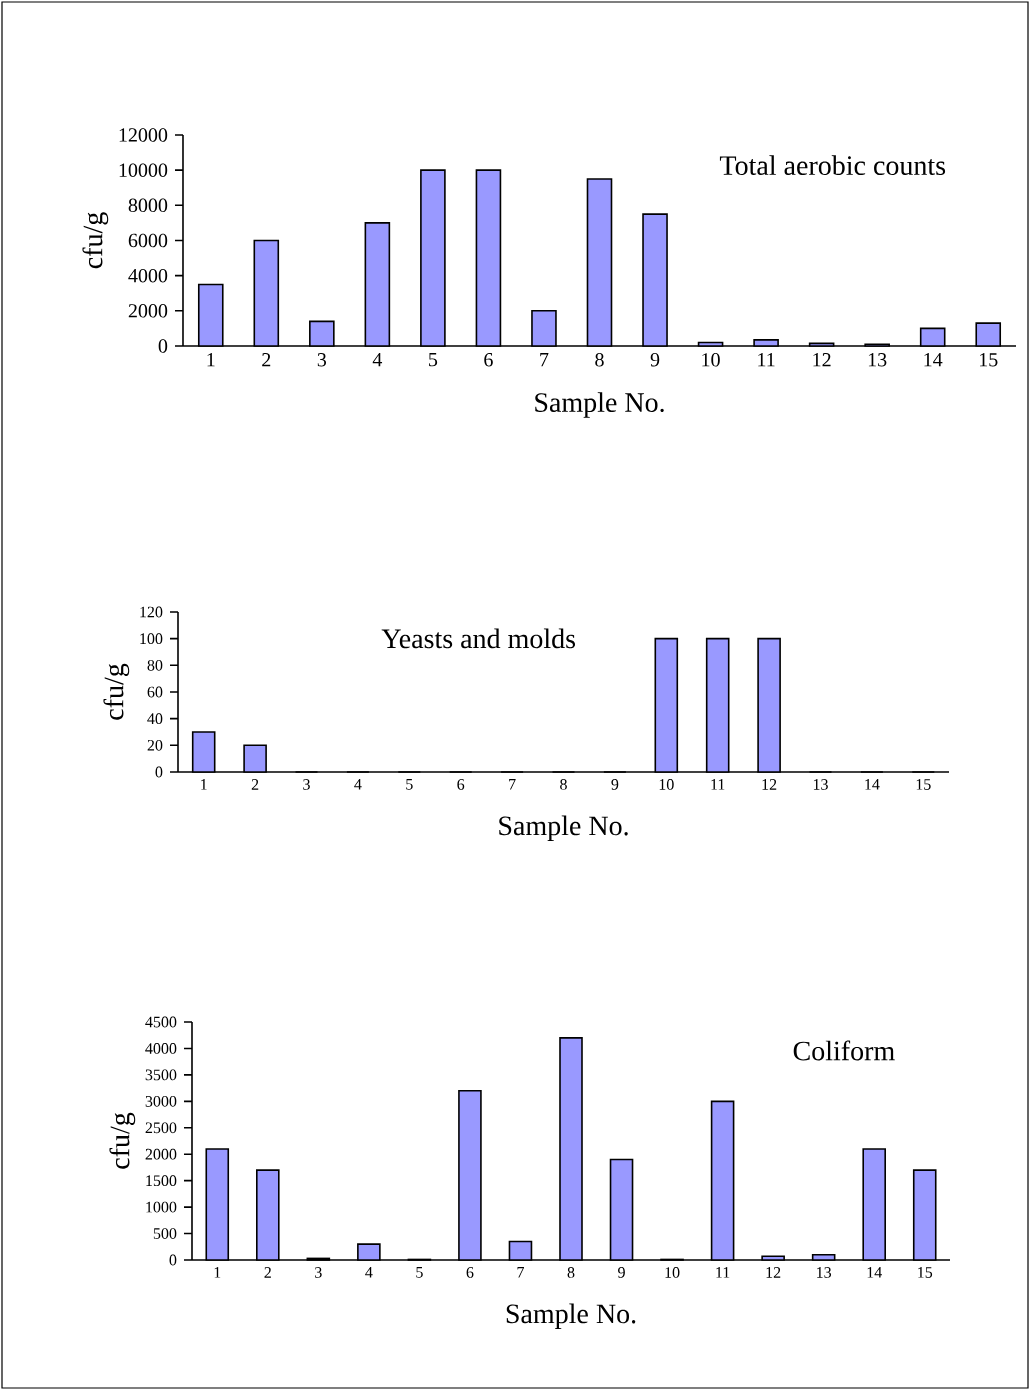 Image resolution: width=1030 pixels, height=1390 pixels. What do you see at coordinates (844, 1050) in the screenshot?
I see `text: Coliform` at bounding box center [844, 1050].